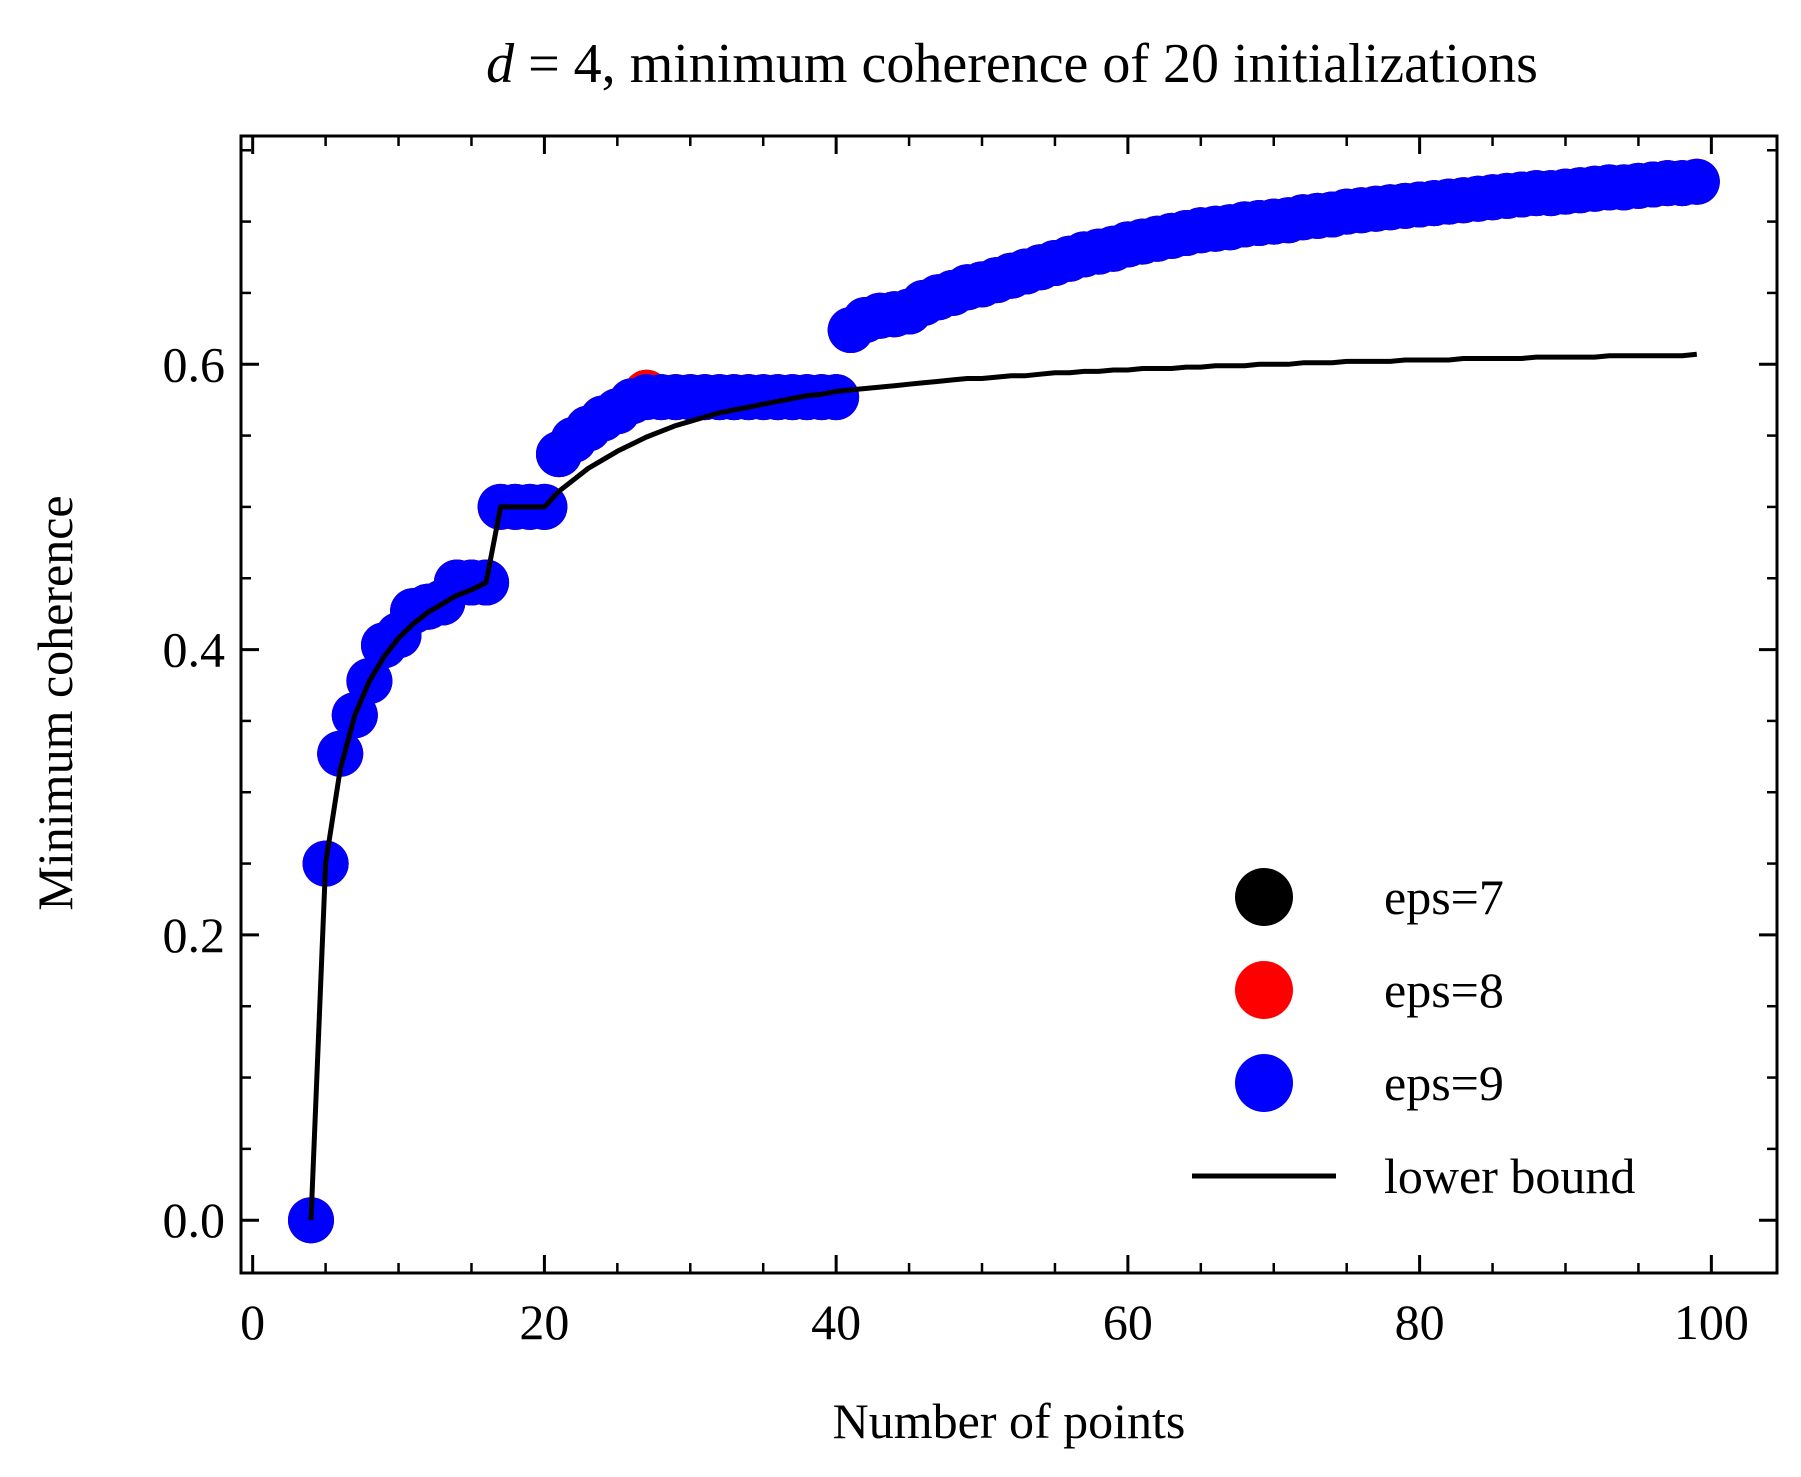  What do you see at coordinates (1509, 1176) in the screenshot?
I see `legend-label: lower bound` at bounding box center [1509, 1176].